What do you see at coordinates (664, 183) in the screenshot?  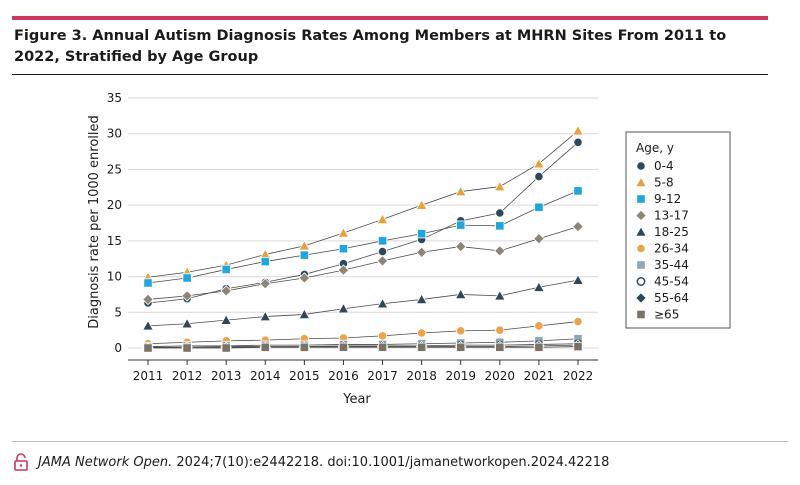 I see `legend-label: 5-8` at bounding box center [664, 183].